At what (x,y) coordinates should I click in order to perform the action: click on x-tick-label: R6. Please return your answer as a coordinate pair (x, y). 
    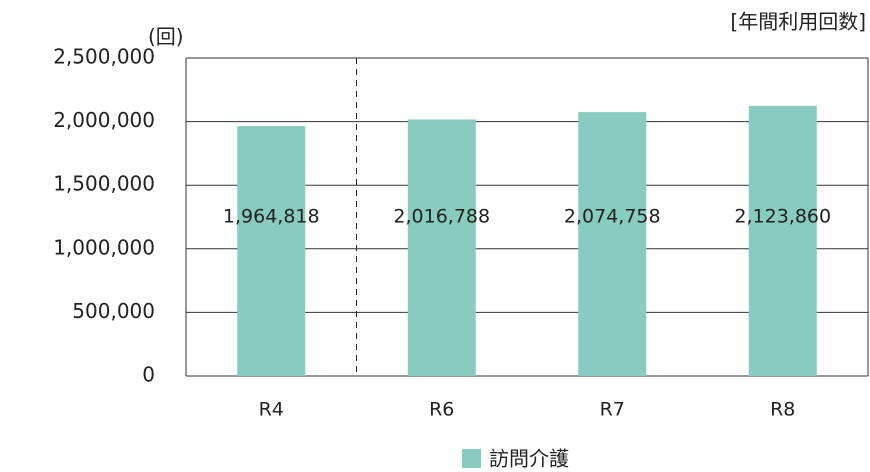
    Looking at the image, I should click on (441, 410).